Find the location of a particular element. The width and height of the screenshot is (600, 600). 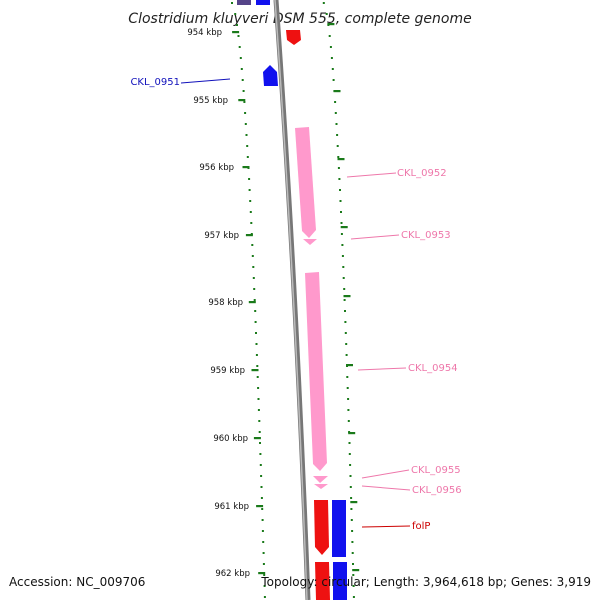

feature-top-blue is located at coordinates (263, 2).